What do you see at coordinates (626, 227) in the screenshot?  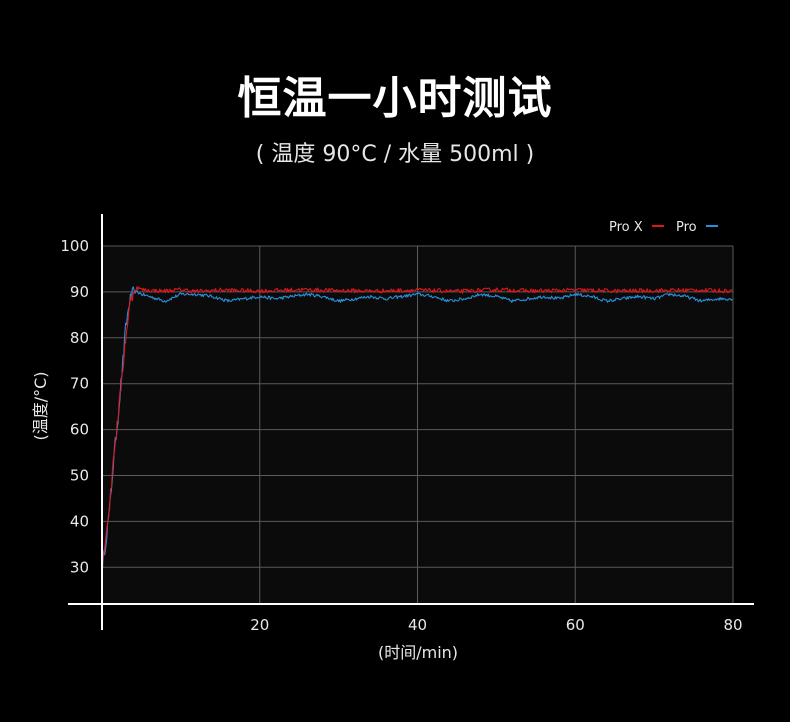 I see `legend-label: Pro X` at bounding box center [626, 227].